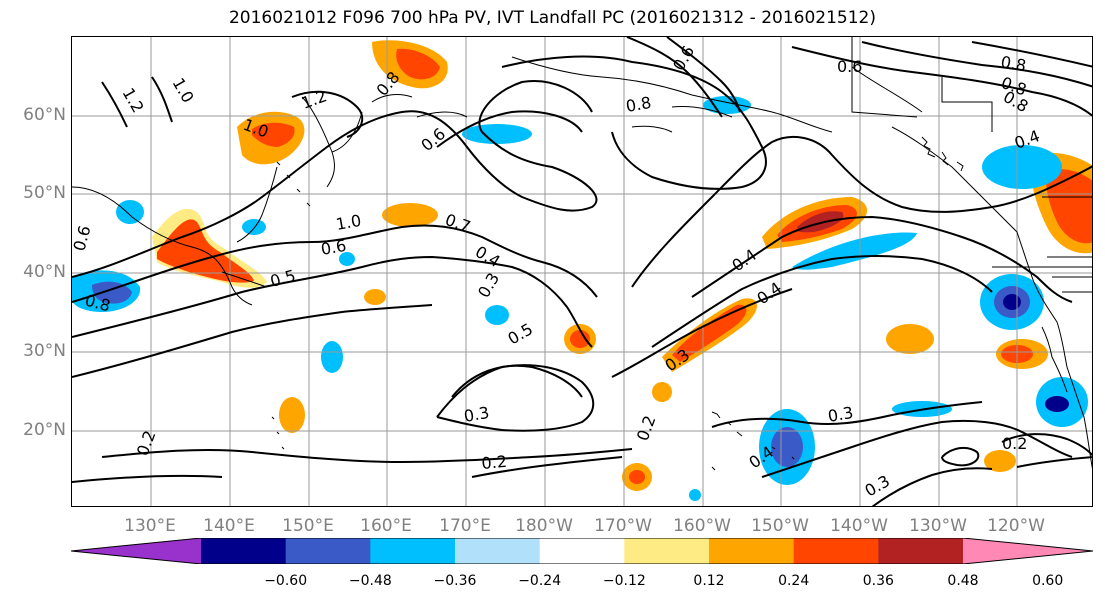  I want to click on coast-kamchatka, so click(332, 142).